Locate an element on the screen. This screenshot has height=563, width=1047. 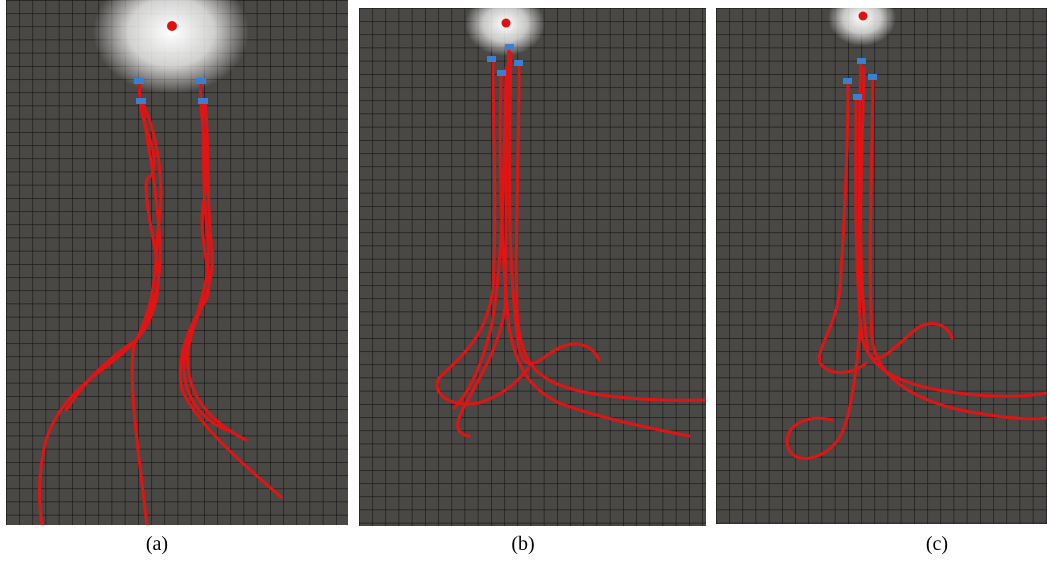
caption-a: (a) is located at coordinates (157, 544).